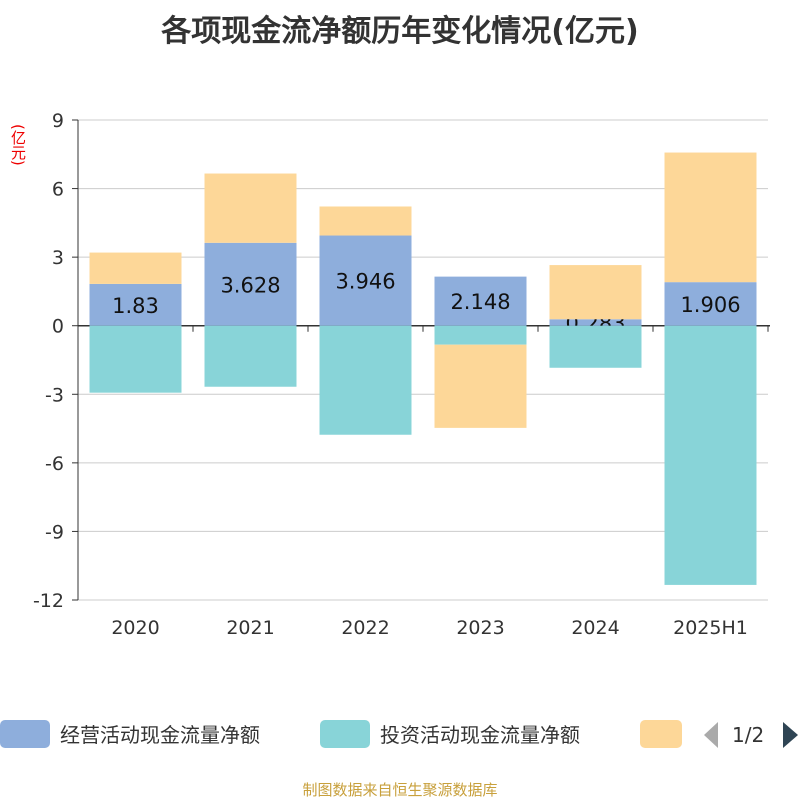 The height and width of the screenshot is (800, 800). Describe the element at coordinates (480, 735) in the screenshot. I see `legend-label: 投资活动现金流量净额` at that location.